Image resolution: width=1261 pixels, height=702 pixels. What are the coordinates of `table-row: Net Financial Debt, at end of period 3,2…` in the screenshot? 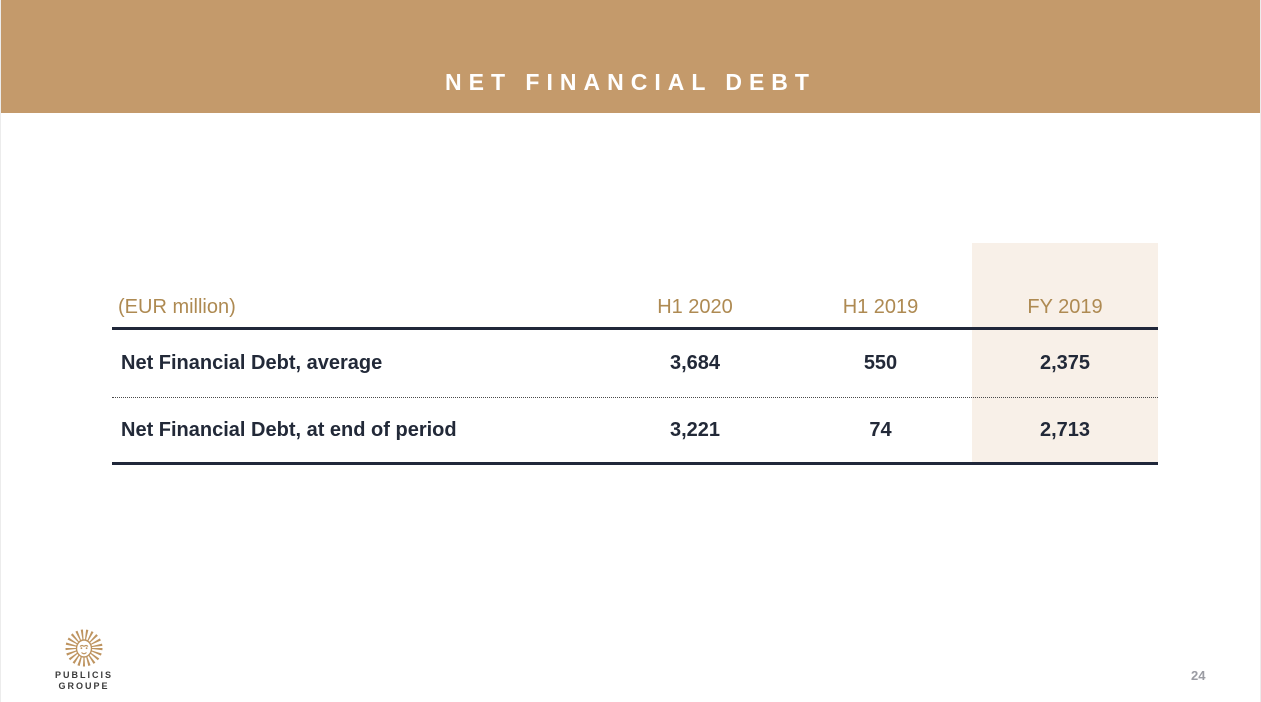 It's located at (635, 431).